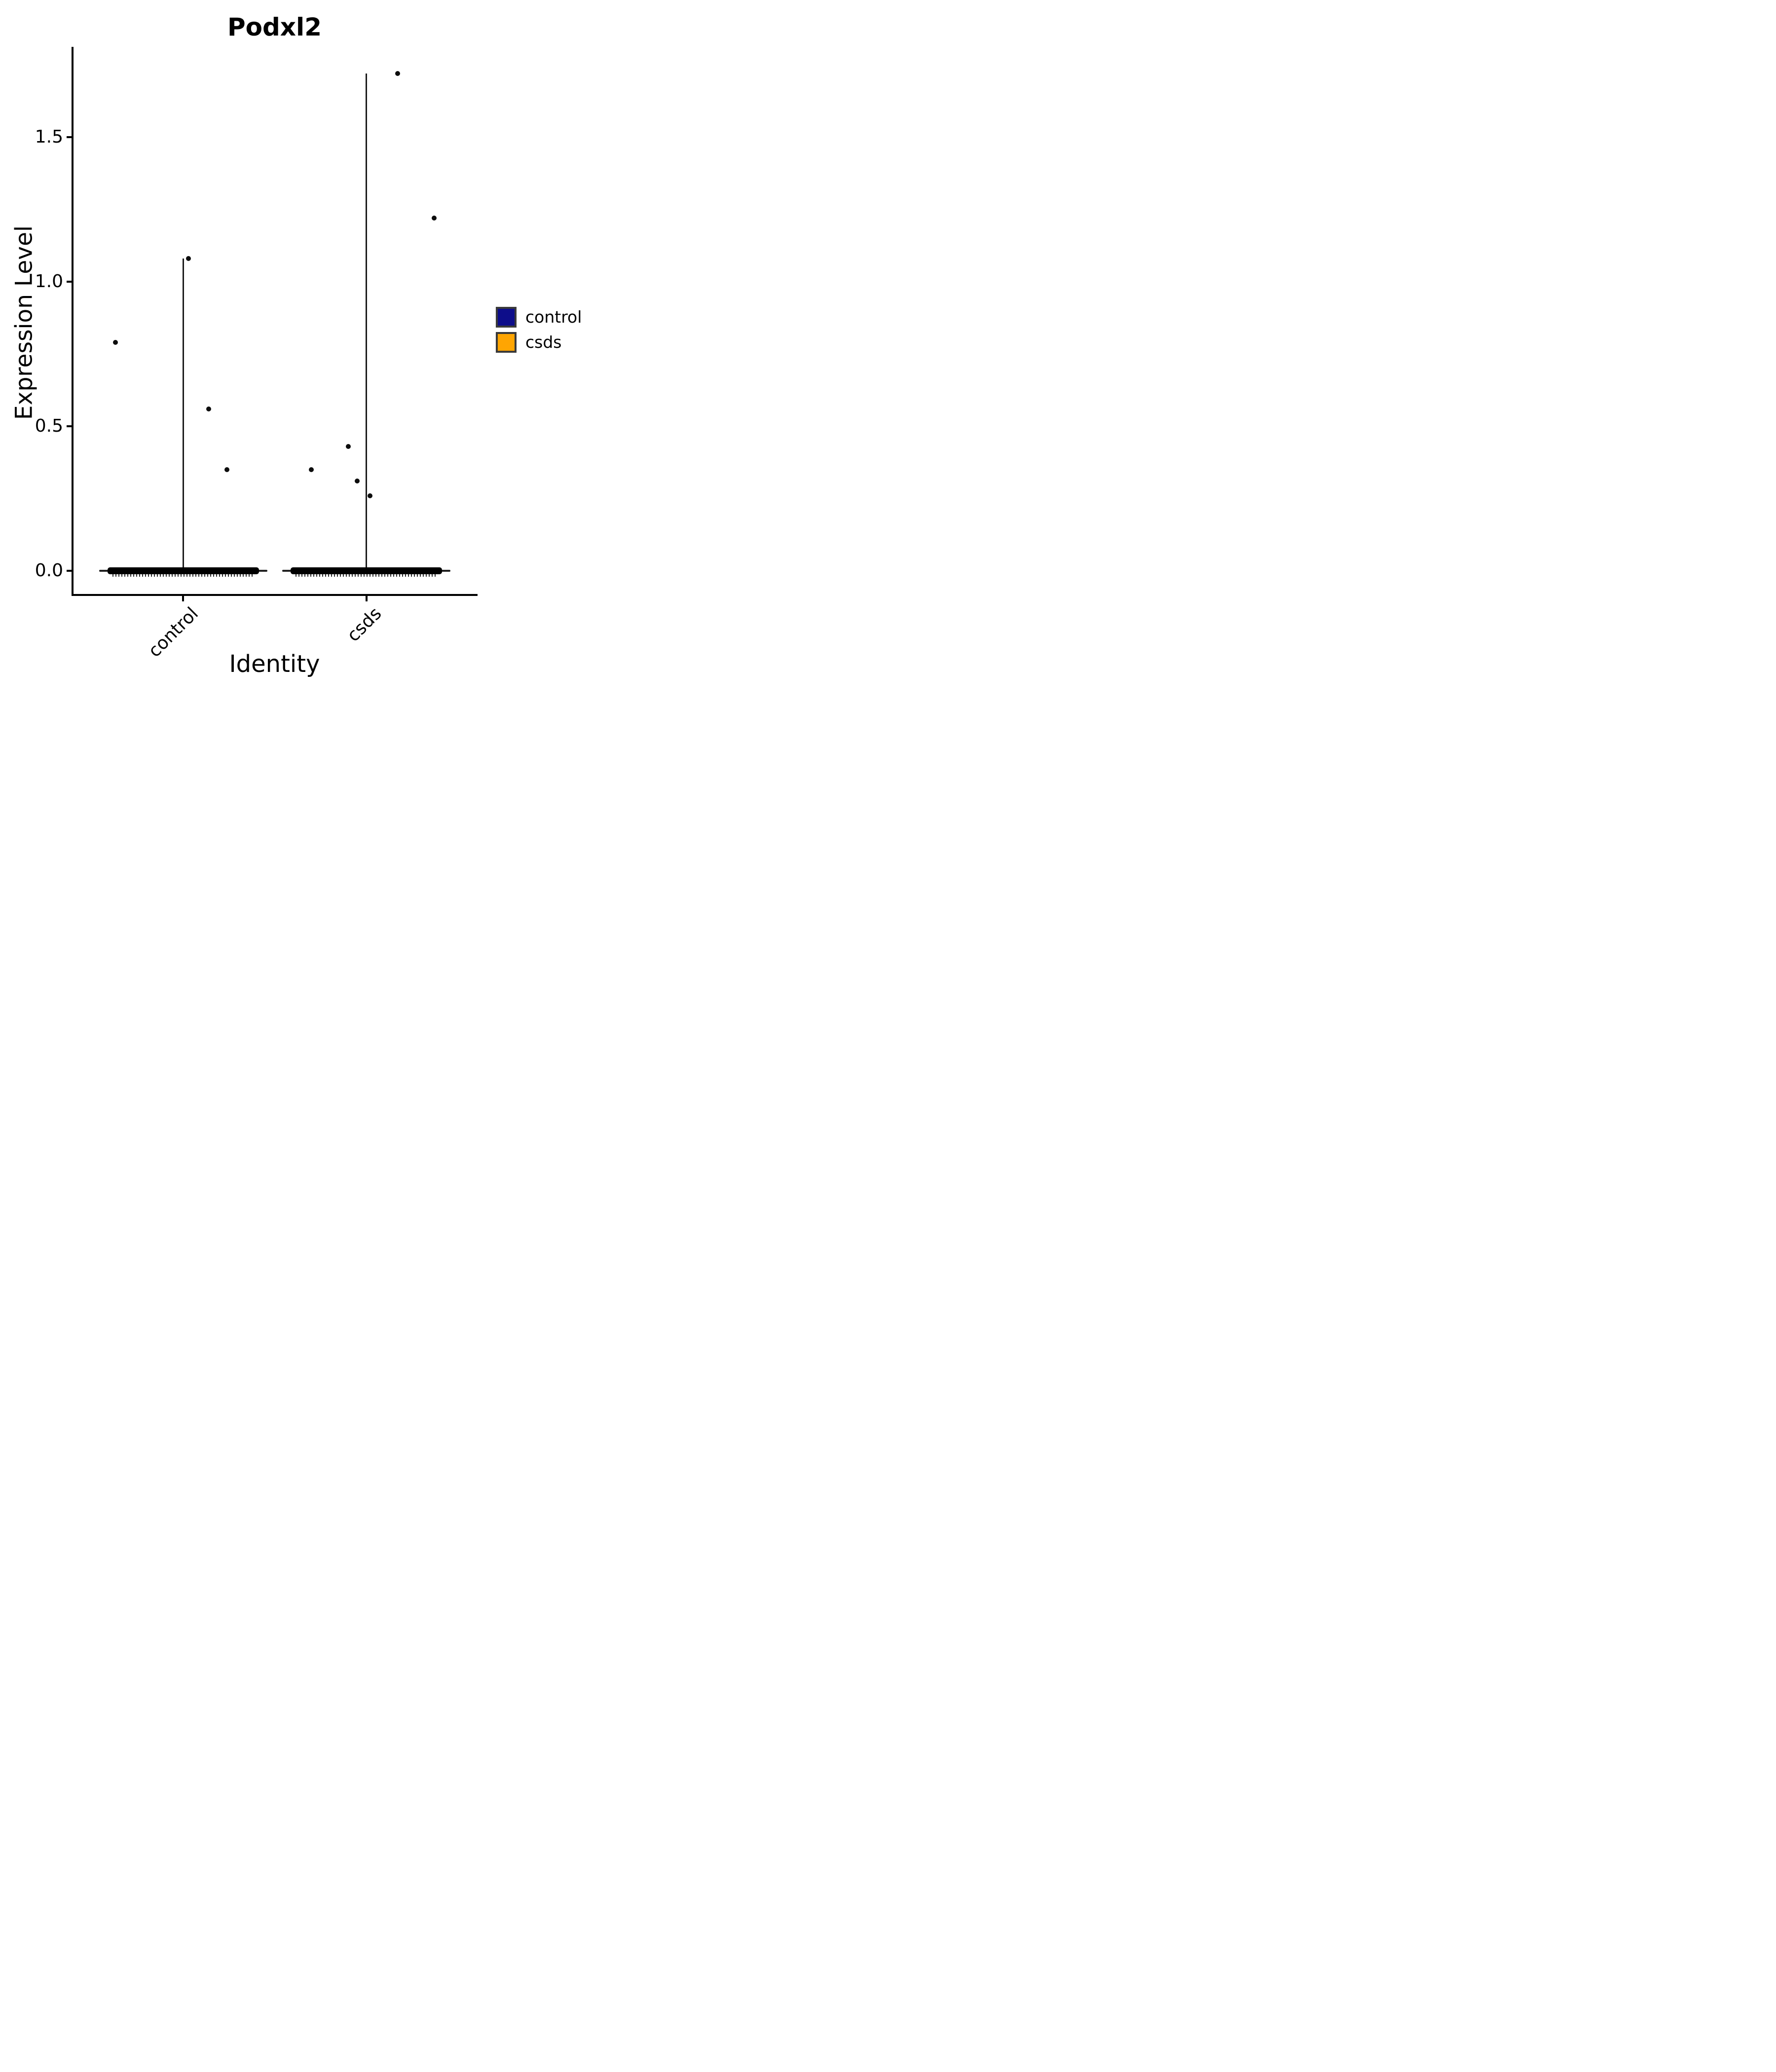 The height and width of the screenshot is (2072, 1776). I want to click on legend-label-control: control, so click(554, 317).